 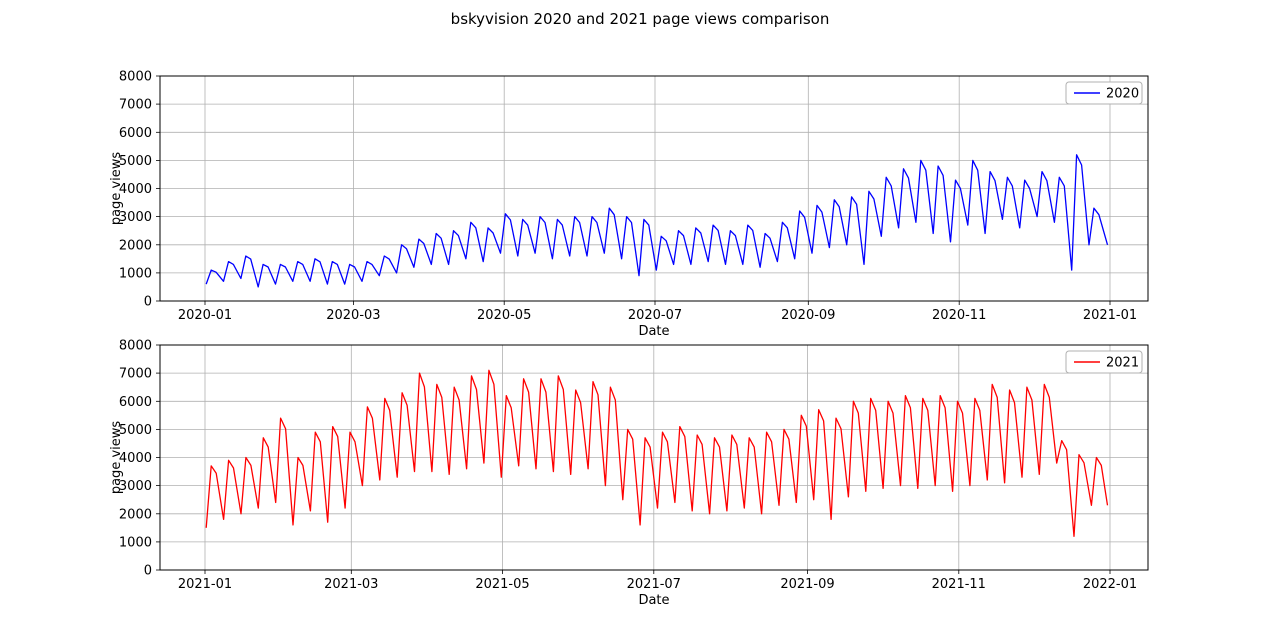 I want to click on x-tick-label: 2020-01, so click(x=205, y=315).